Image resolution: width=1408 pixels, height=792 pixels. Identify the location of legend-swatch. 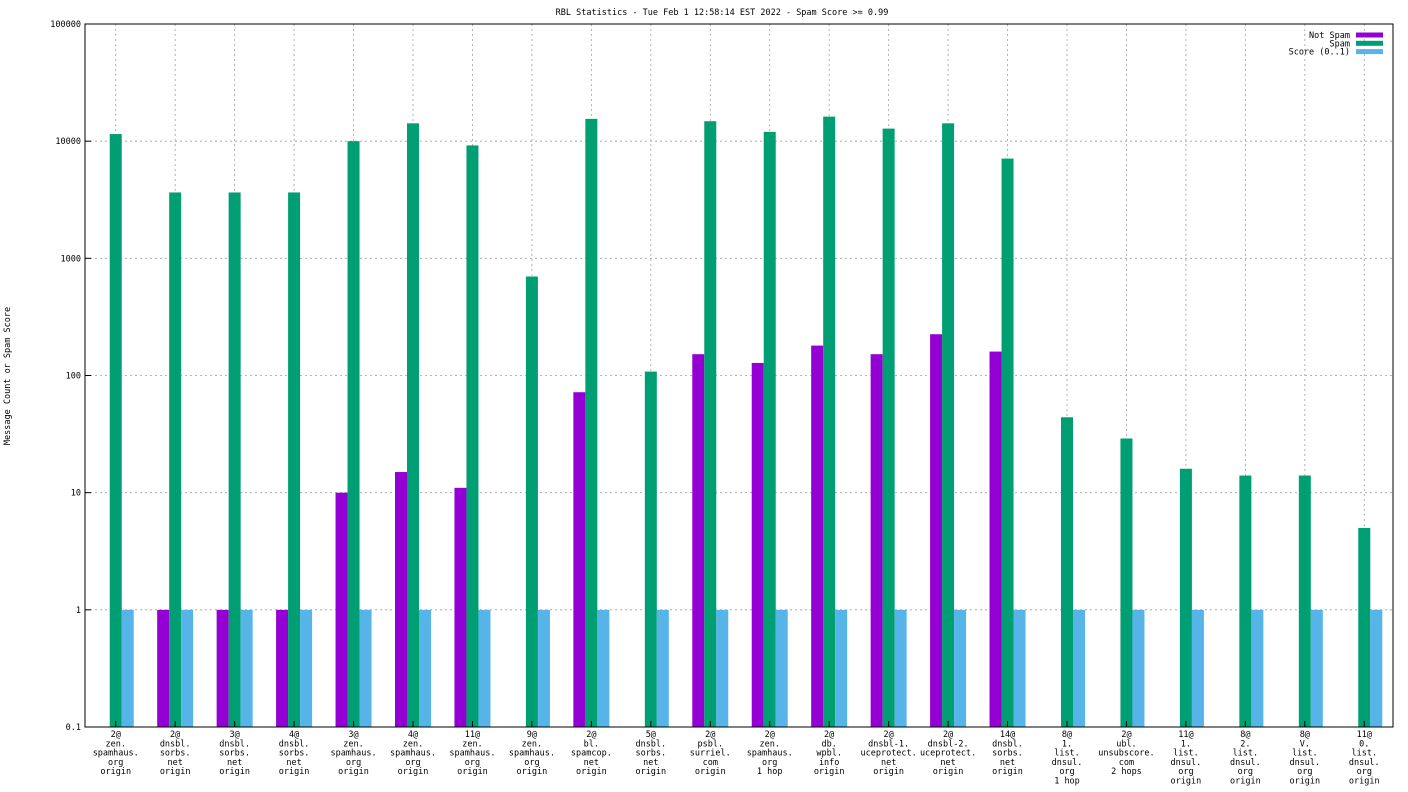
(1369, 52).